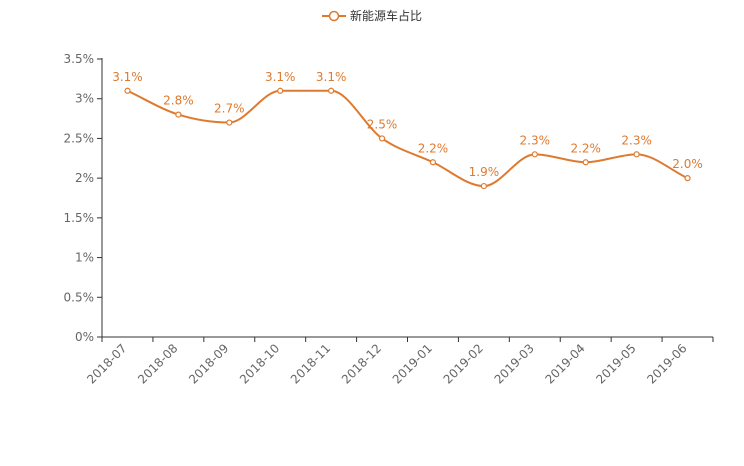 The height and width of the screenshot is (466, 744). Describe the element at coordinates (361, 363) in the screenshot. I see `x-tick-label: 2018-12` at that location.